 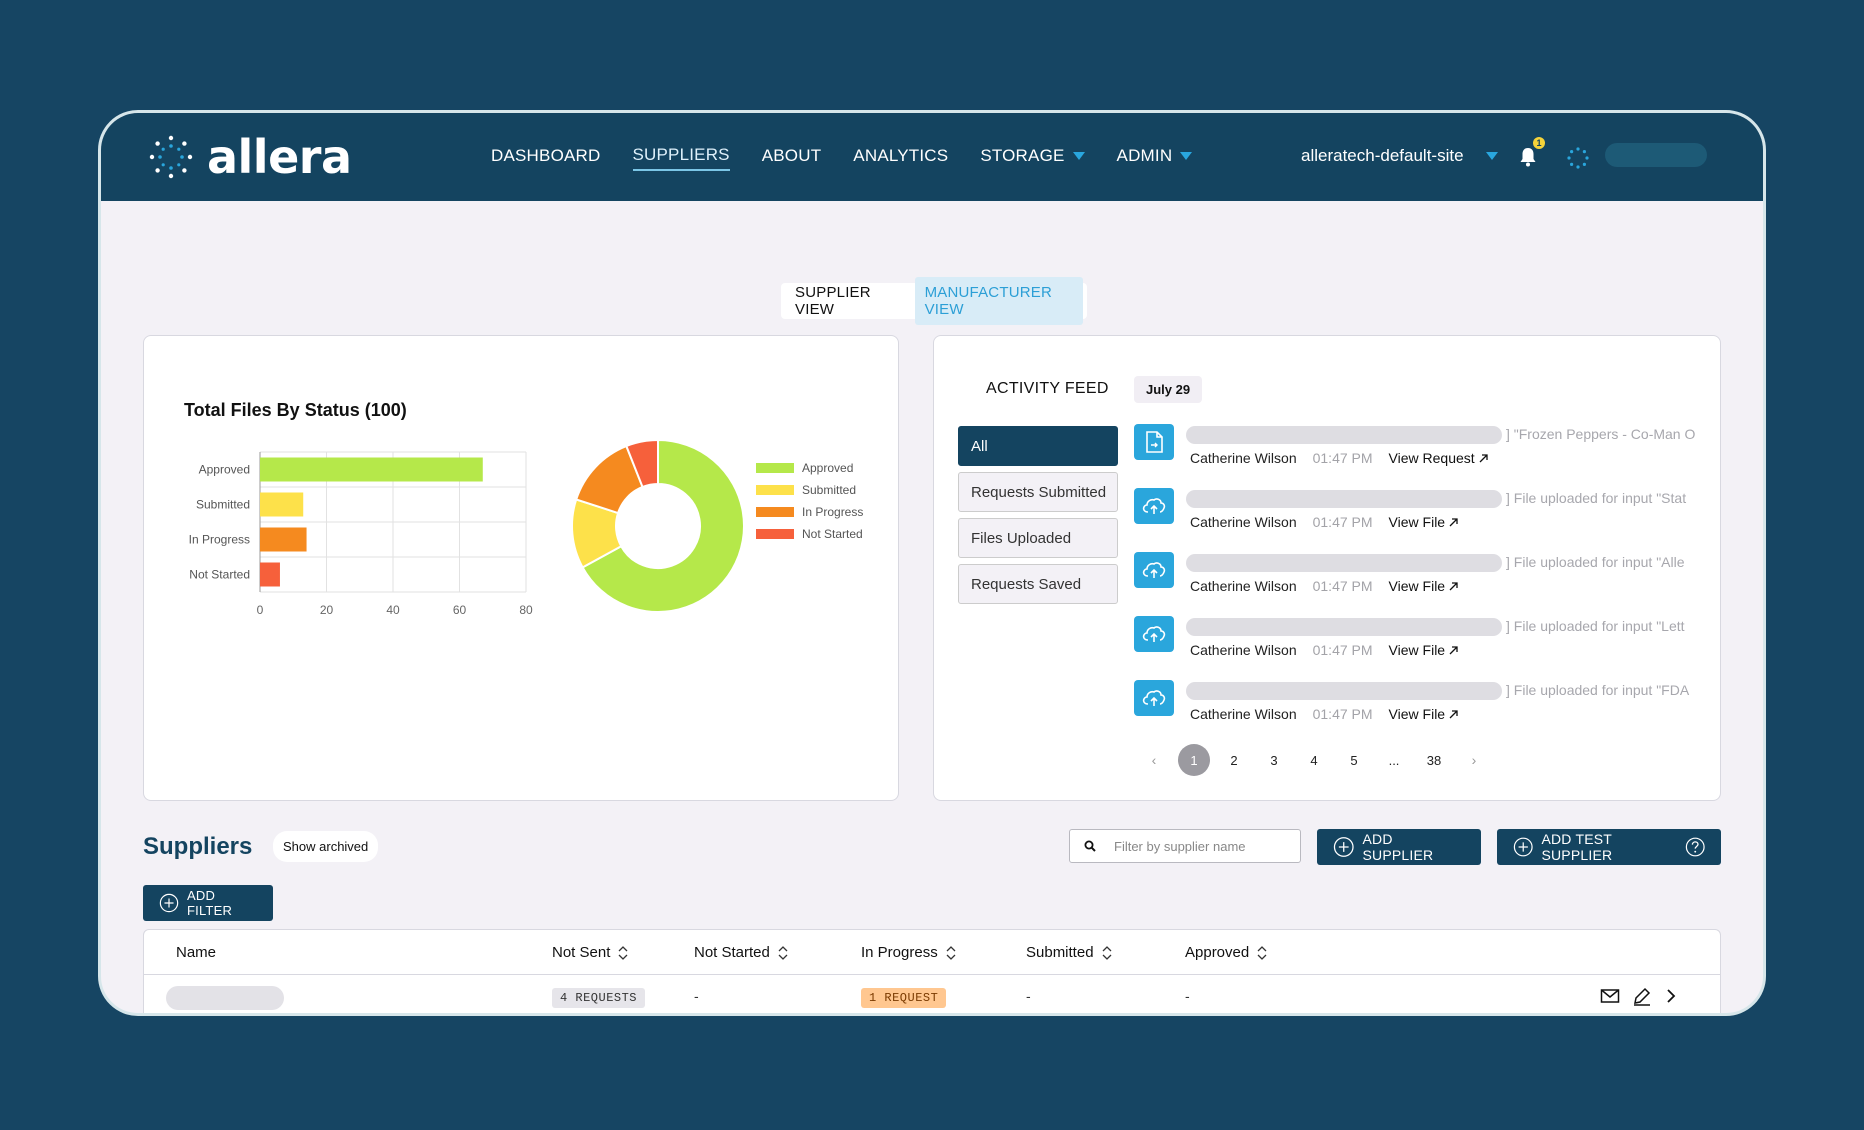 I want to click on menu-suppliers: SUPPLIERS, so click(x=681, y=158).